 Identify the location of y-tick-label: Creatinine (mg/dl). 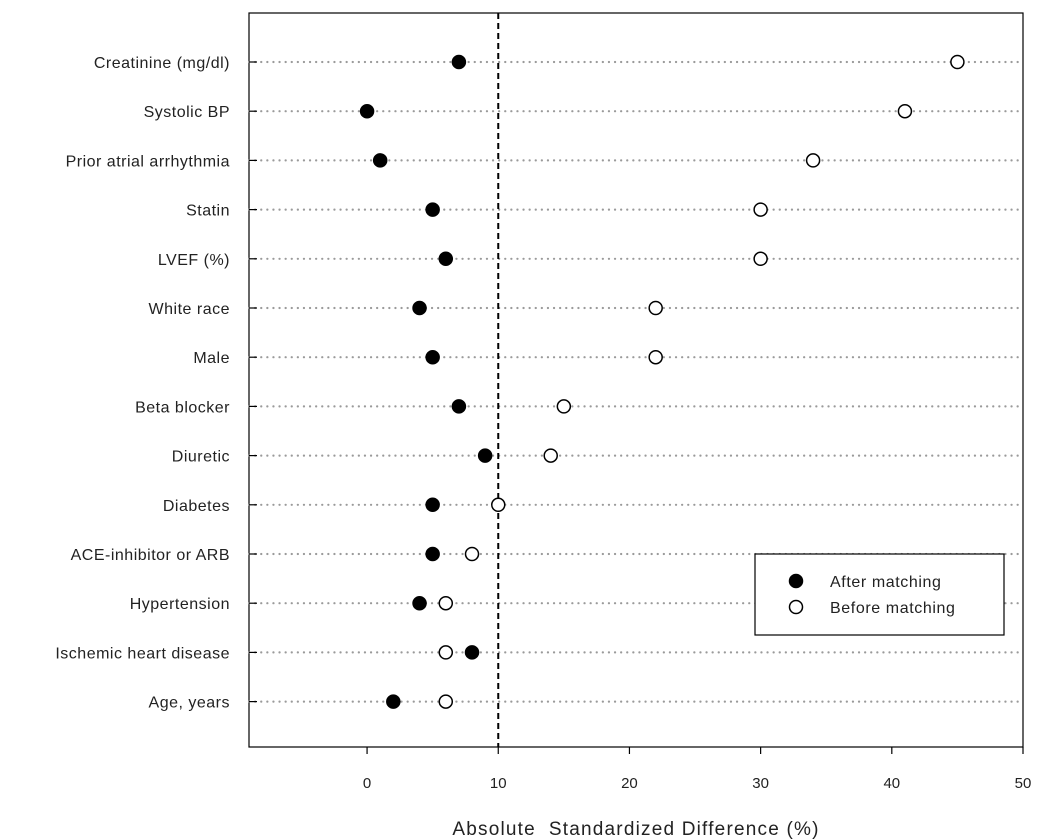
(162, 63).